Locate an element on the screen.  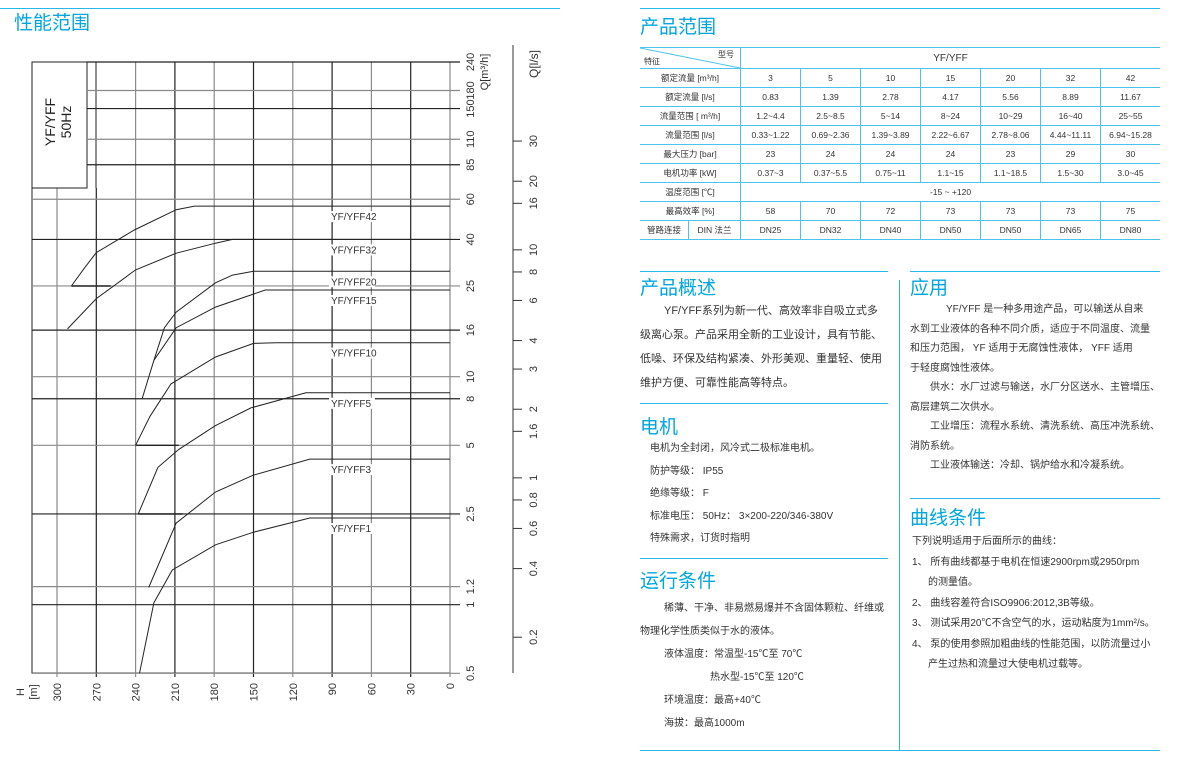
rule-curves is located at coordinates (1035, 498).